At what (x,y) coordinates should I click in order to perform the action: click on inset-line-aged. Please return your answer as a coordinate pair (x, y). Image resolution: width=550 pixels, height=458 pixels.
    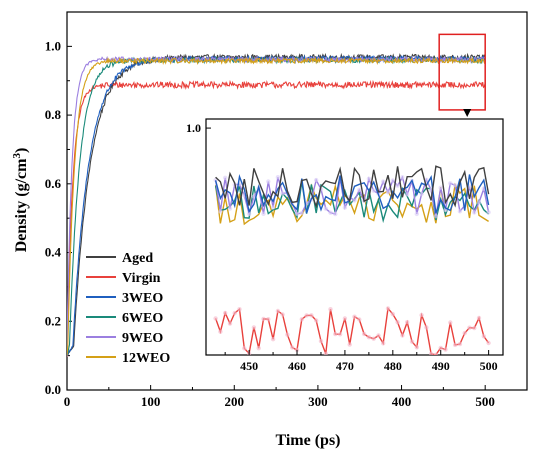
    Looking at the image, I should click on (352, 187).